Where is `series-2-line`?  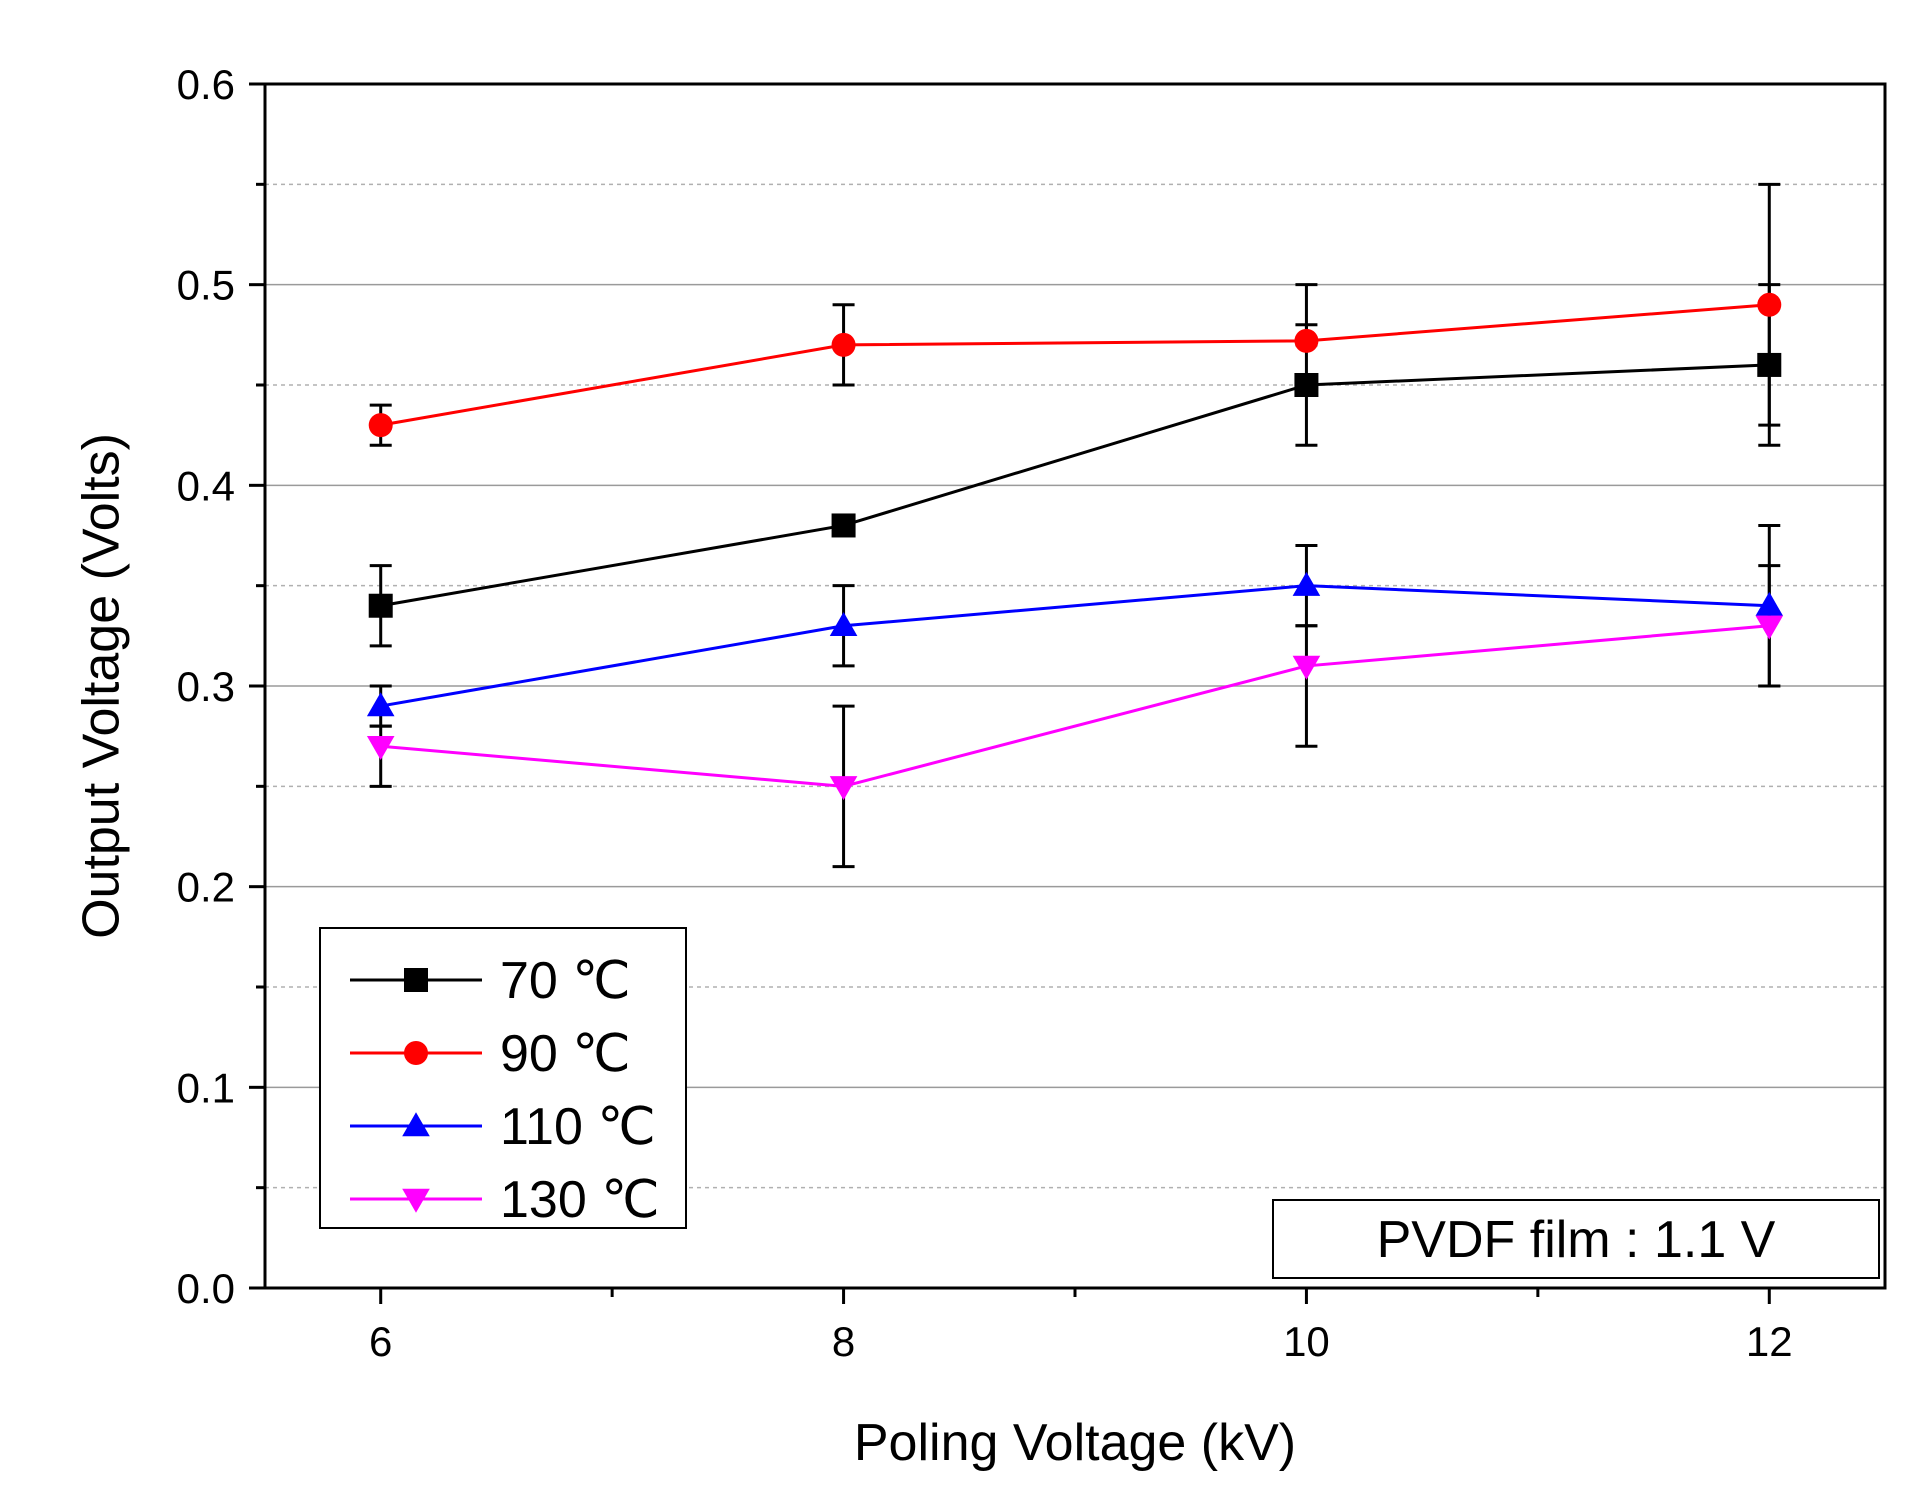 series-2-line is located at coordinates (1075, 646).